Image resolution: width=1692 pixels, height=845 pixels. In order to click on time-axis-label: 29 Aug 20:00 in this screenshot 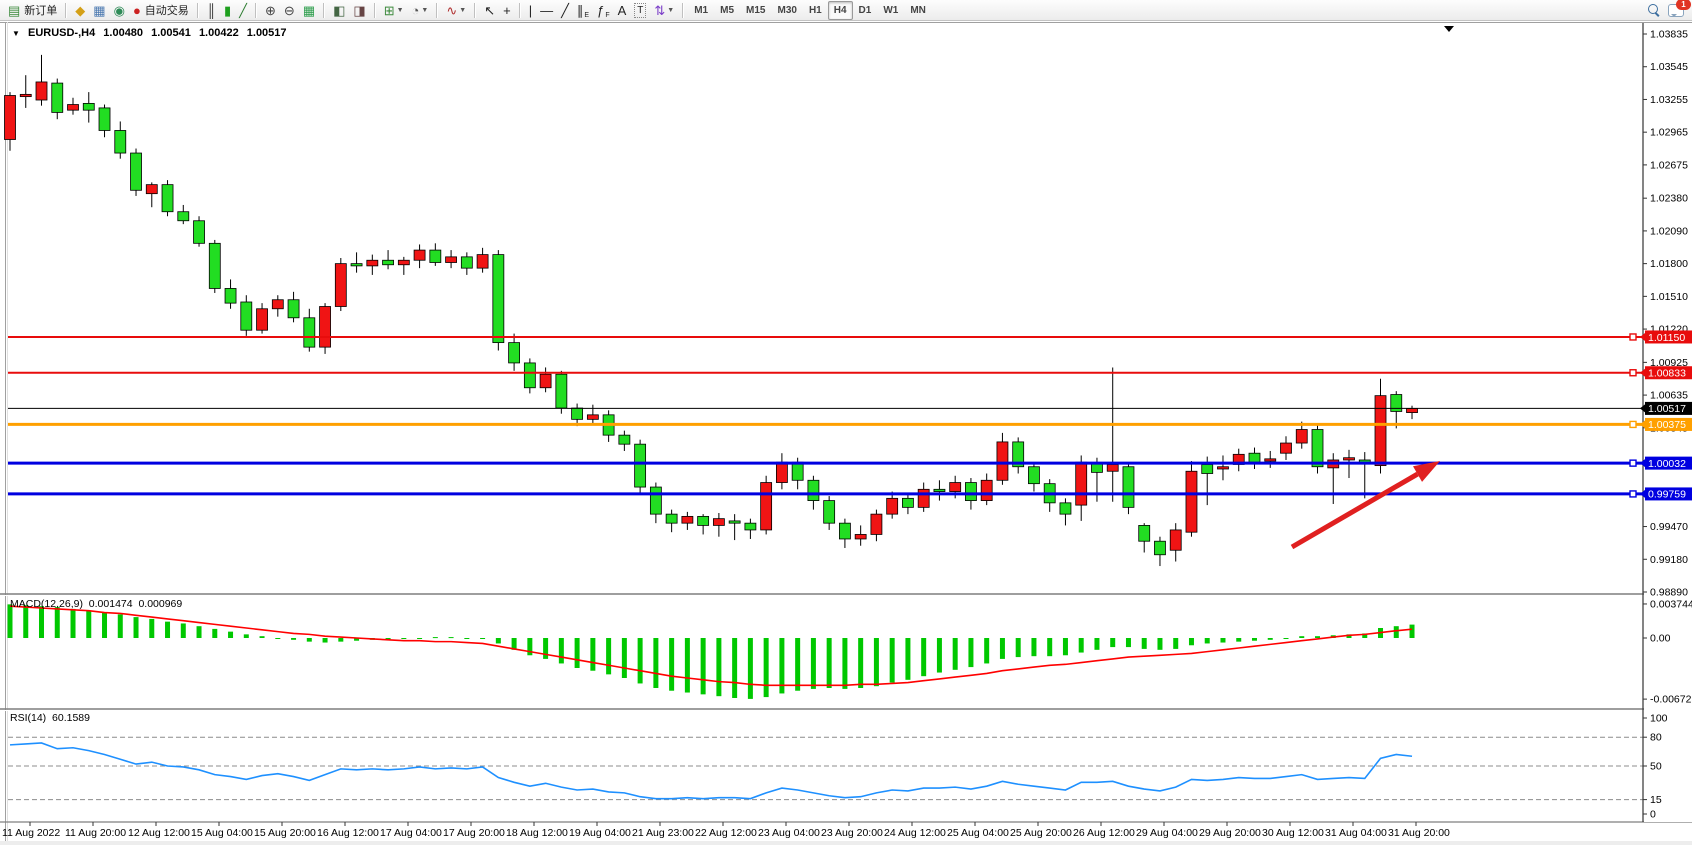, I will do `click(1230, 833)`.